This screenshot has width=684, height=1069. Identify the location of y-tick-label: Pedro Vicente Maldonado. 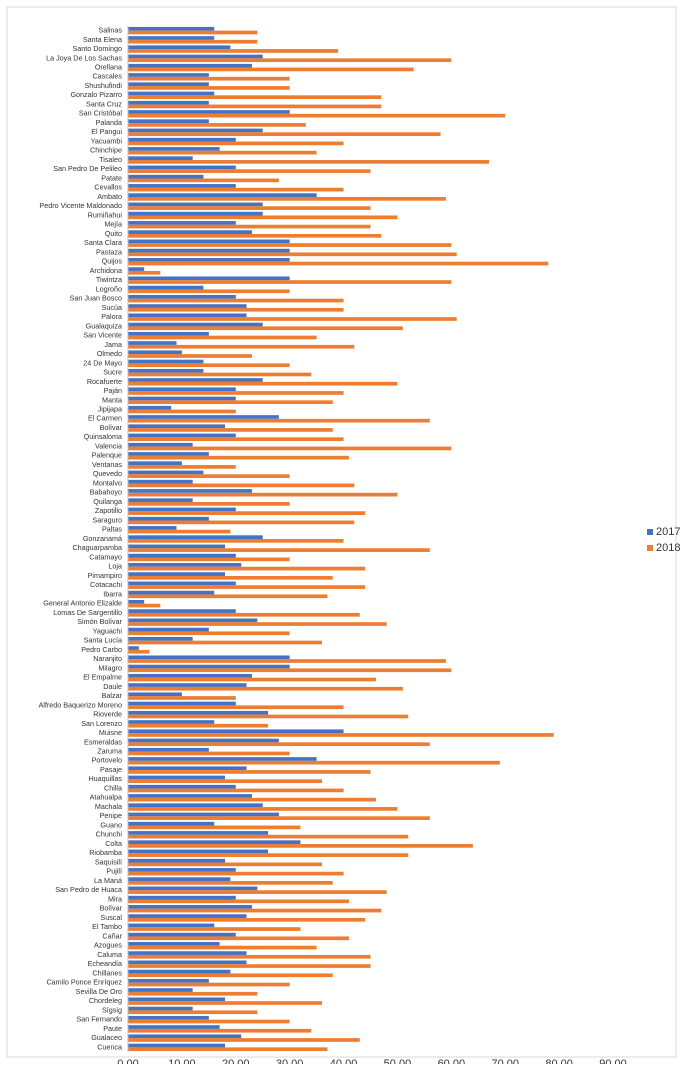
(80, 205).